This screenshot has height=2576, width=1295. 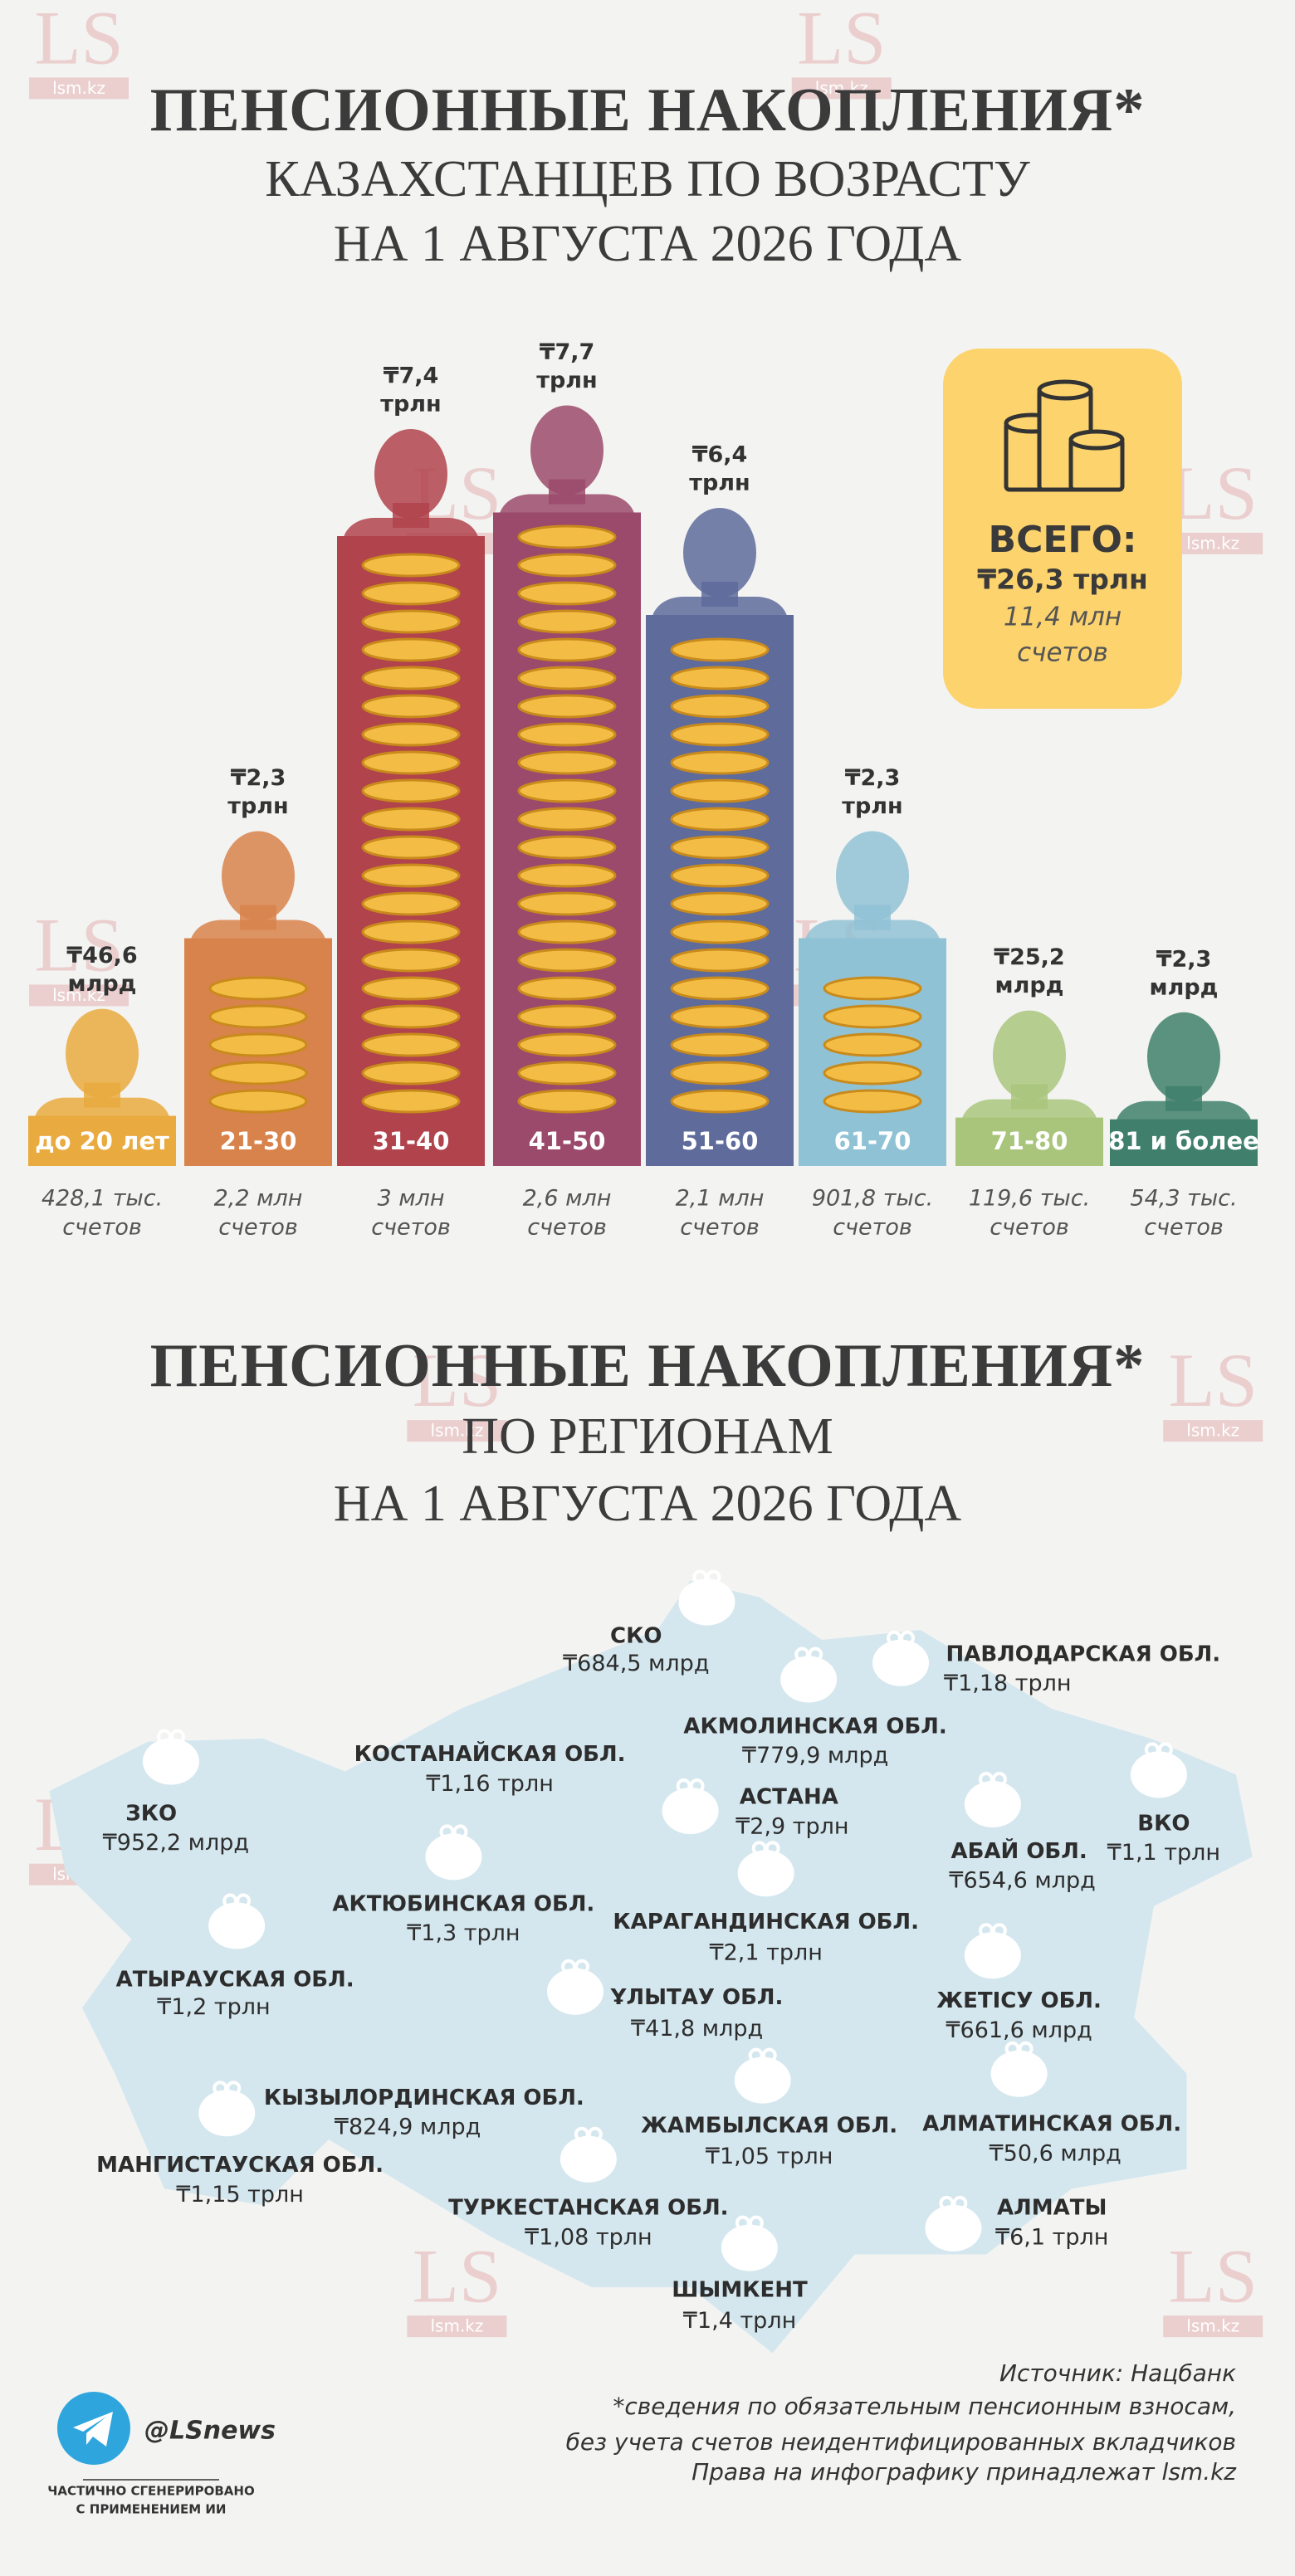 I want to click on accounts-label: 428,1 тыс., so click(x=103, y=1199).